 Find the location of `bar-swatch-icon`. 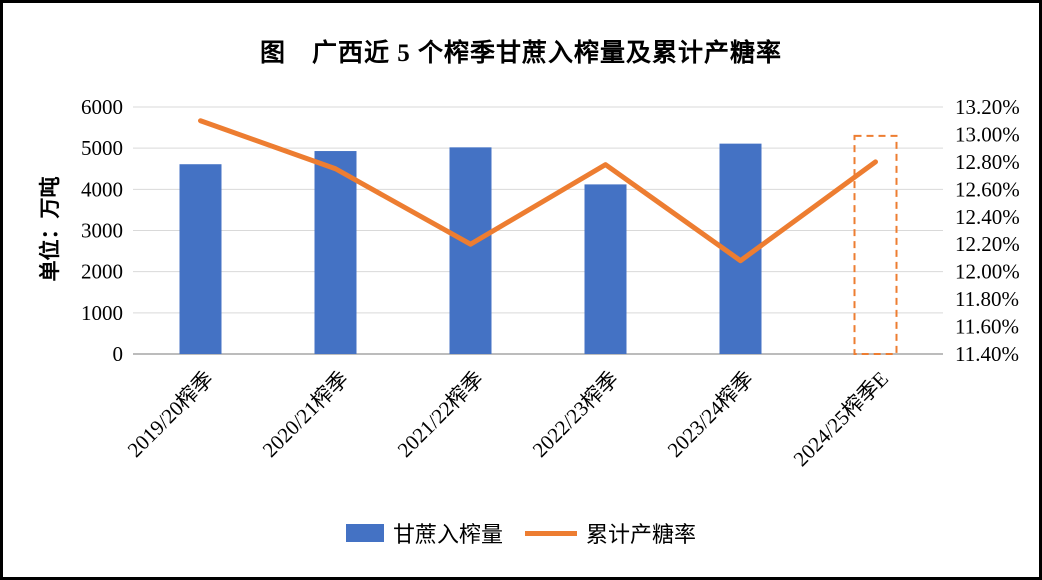

bar-swatch-icon is located at coordinates (364, 533).